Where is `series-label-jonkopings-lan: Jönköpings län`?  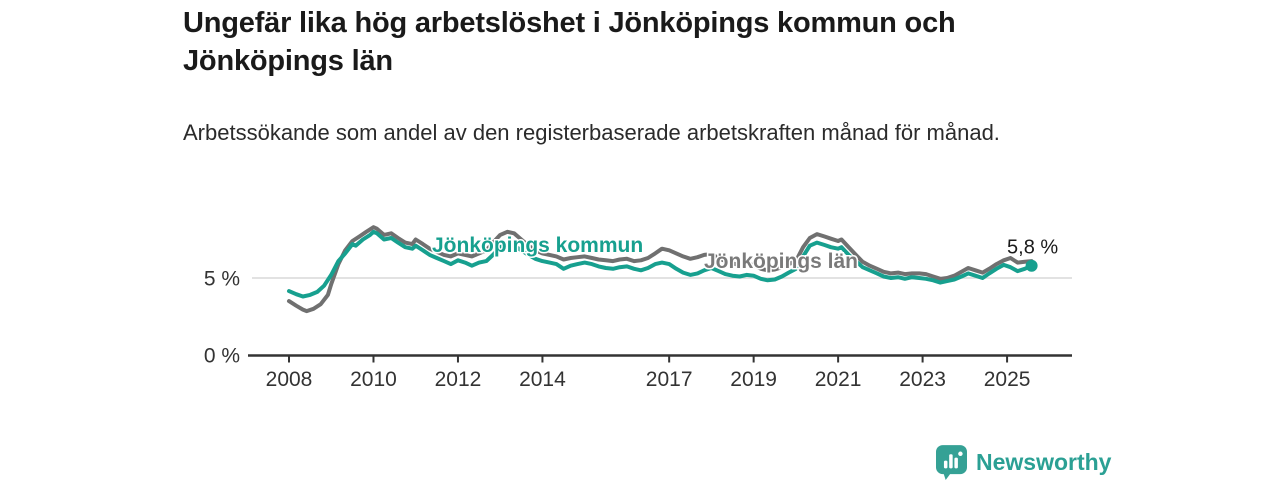
series-label-jonkopings-lan: Jönköpings län is located at coordinates (781, 261).